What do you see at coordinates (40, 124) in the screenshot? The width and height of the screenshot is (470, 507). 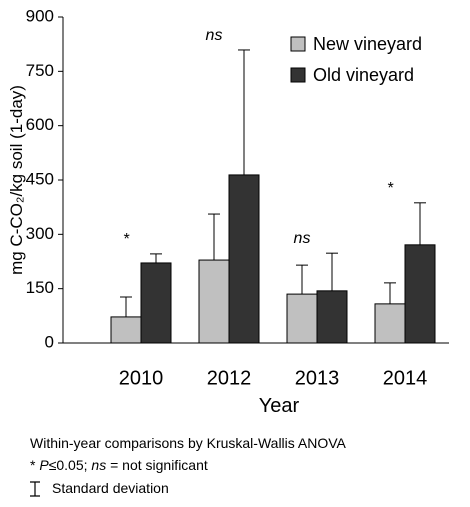 I see `y-tick-label: 600` at bounding box center [40, 124].